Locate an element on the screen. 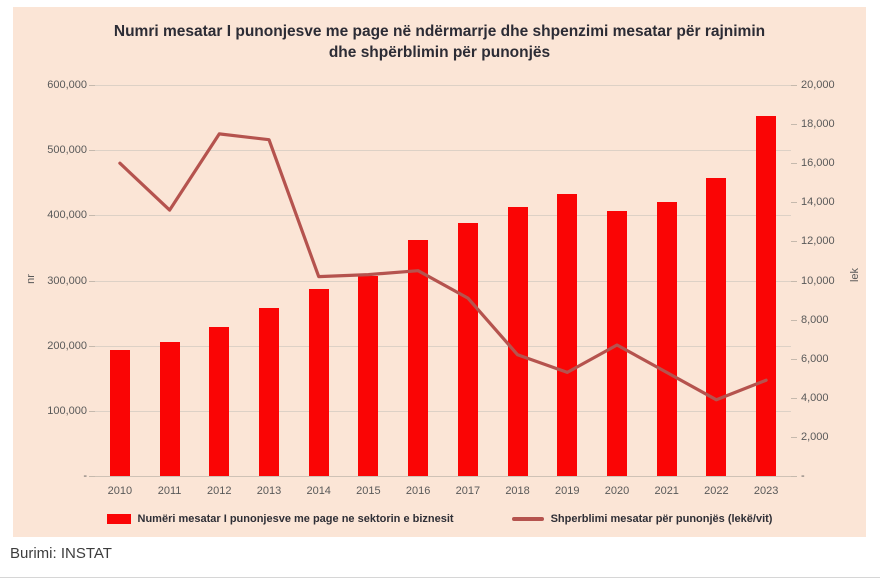  right-axis-tick-label: 4,000 is located at coordinates (815, 397).